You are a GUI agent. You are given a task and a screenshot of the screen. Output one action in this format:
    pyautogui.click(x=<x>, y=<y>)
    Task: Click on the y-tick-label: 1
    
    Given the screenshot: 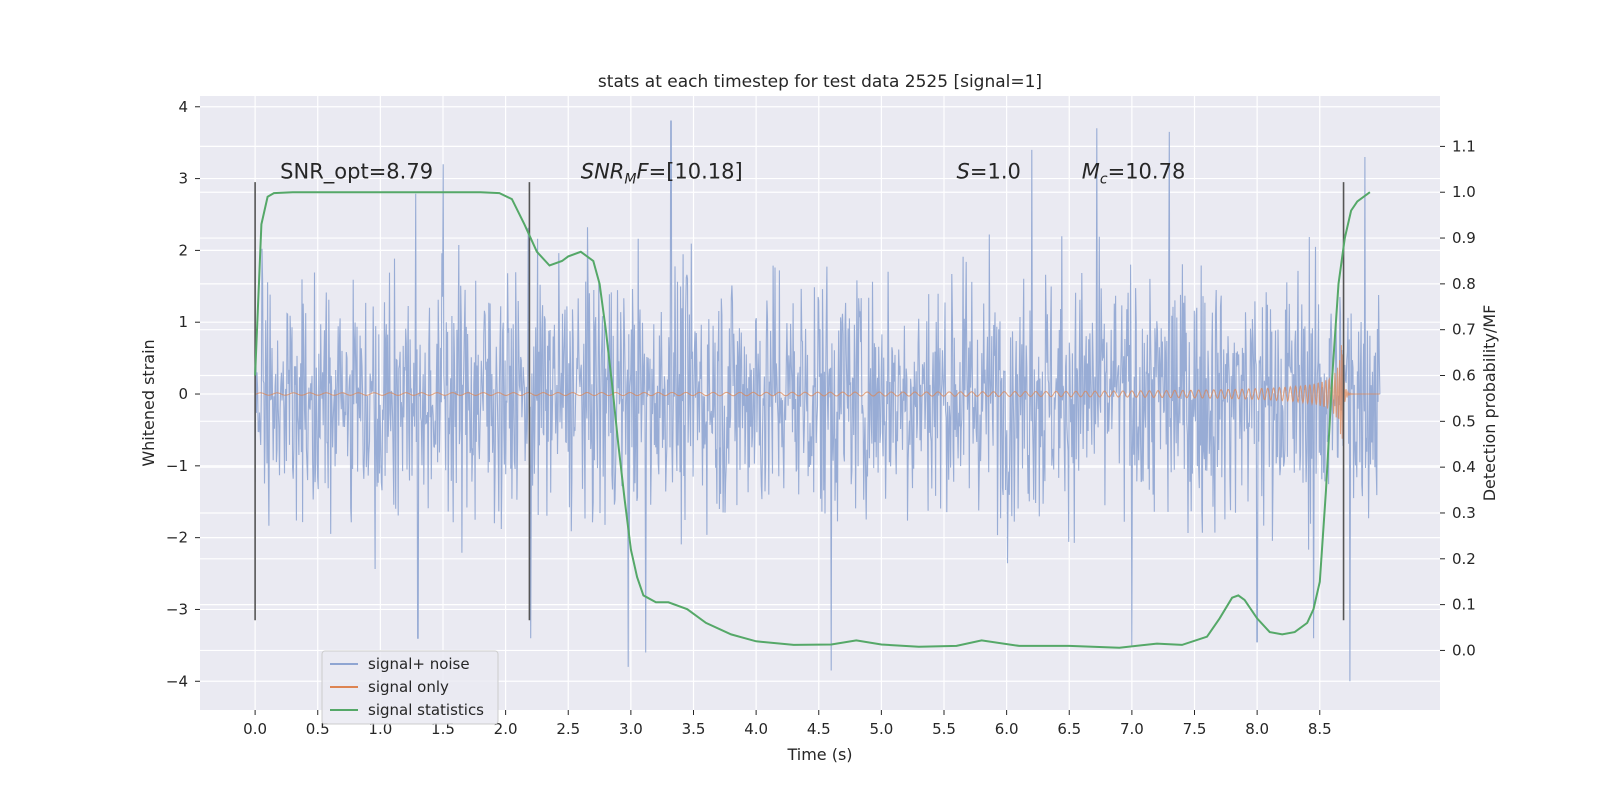 What is the action you would take?
    pyautogui.click(x=183, y=322)
    